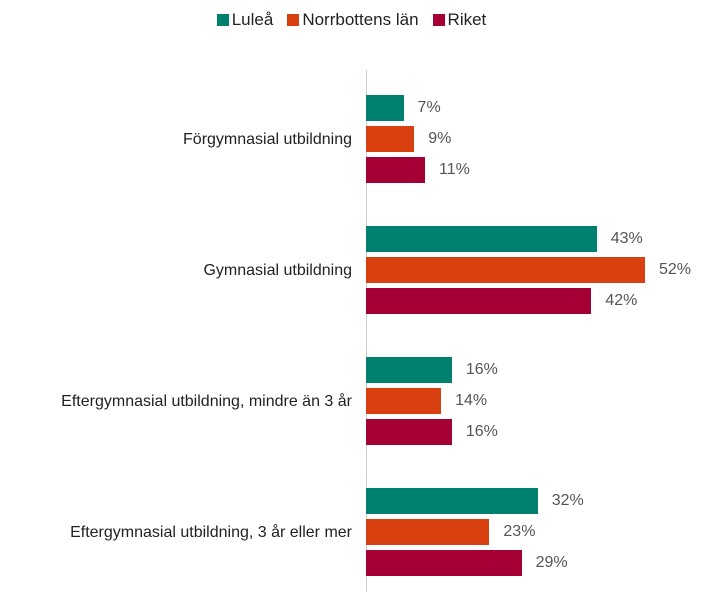 The height and width of the screenshot is (592, 703). What do you see at coordinates (429, 107) in the screenshot?
I see `value-label: 7%` at bounding box center [429, 107].